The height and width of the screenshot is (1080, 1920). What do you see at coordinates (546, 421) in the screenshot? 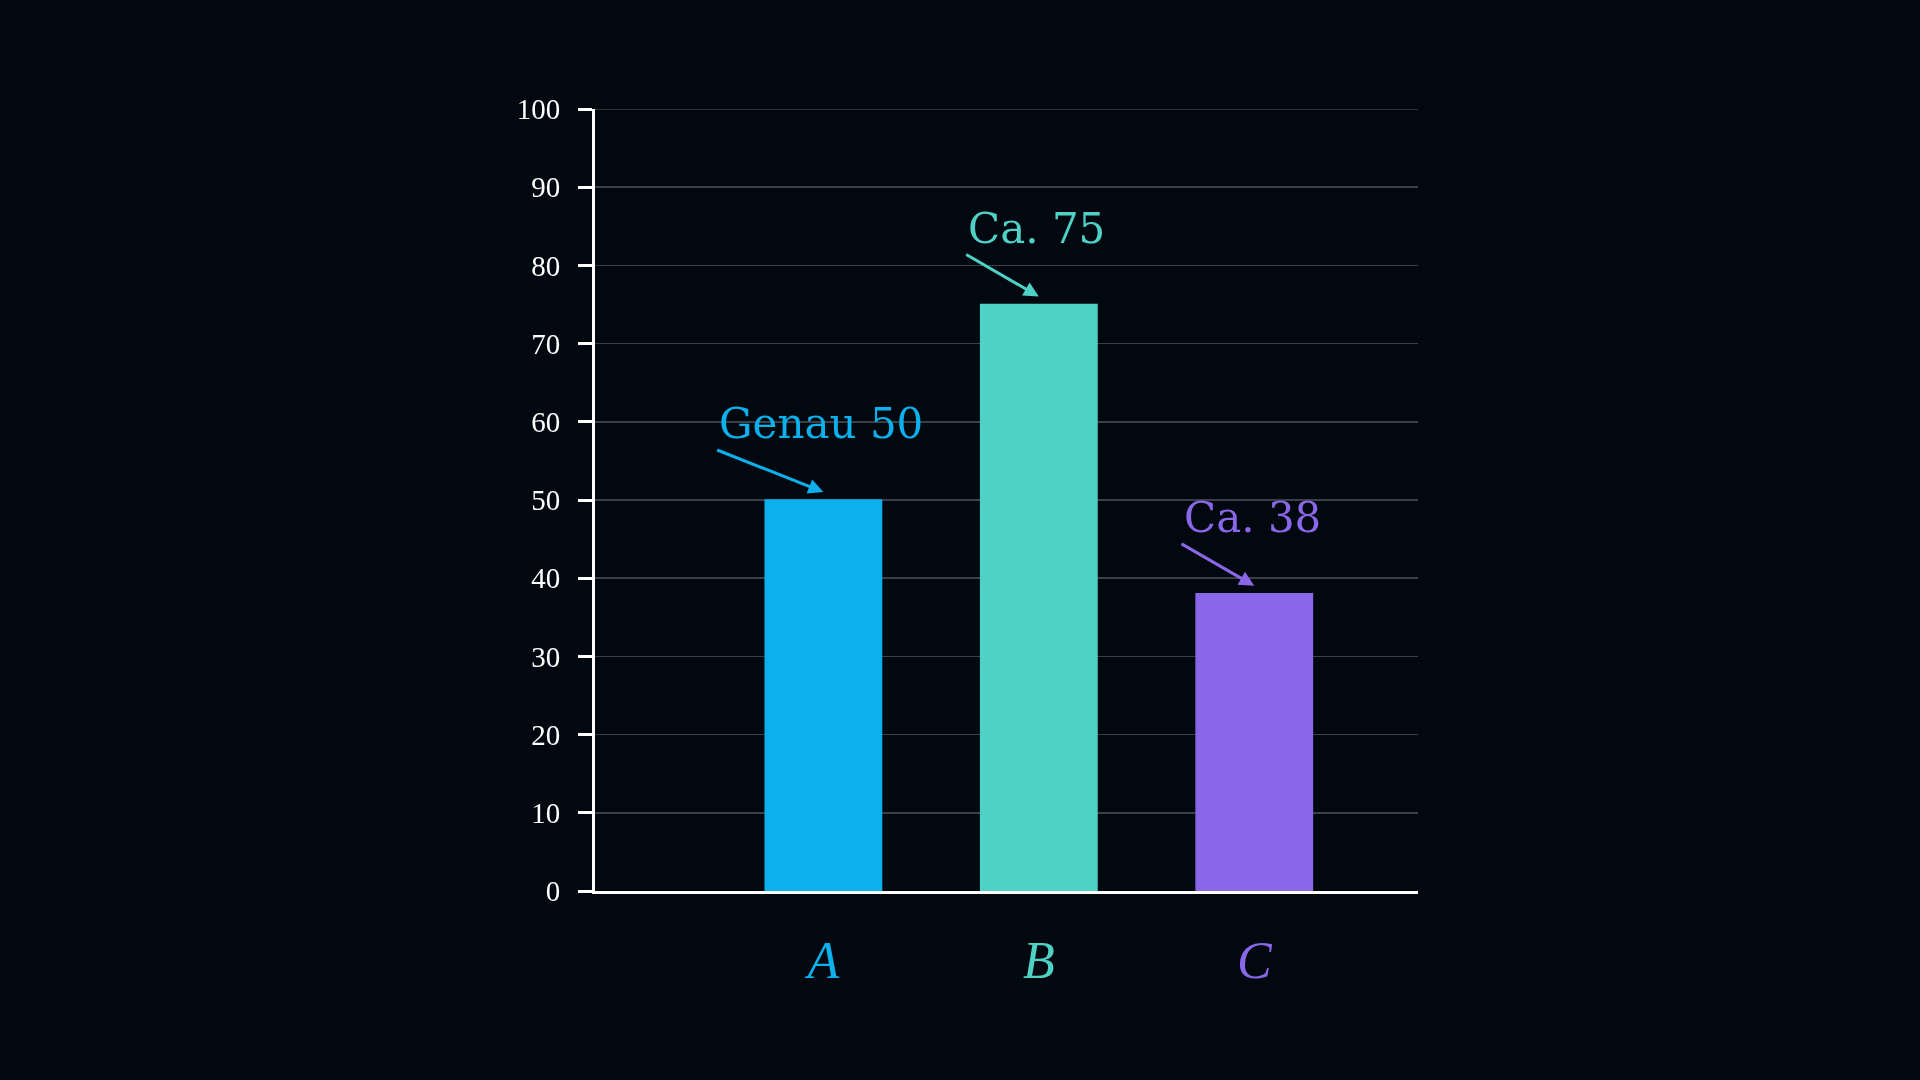
I see `y-tick-label: 60` at bounding box center [546, 421].